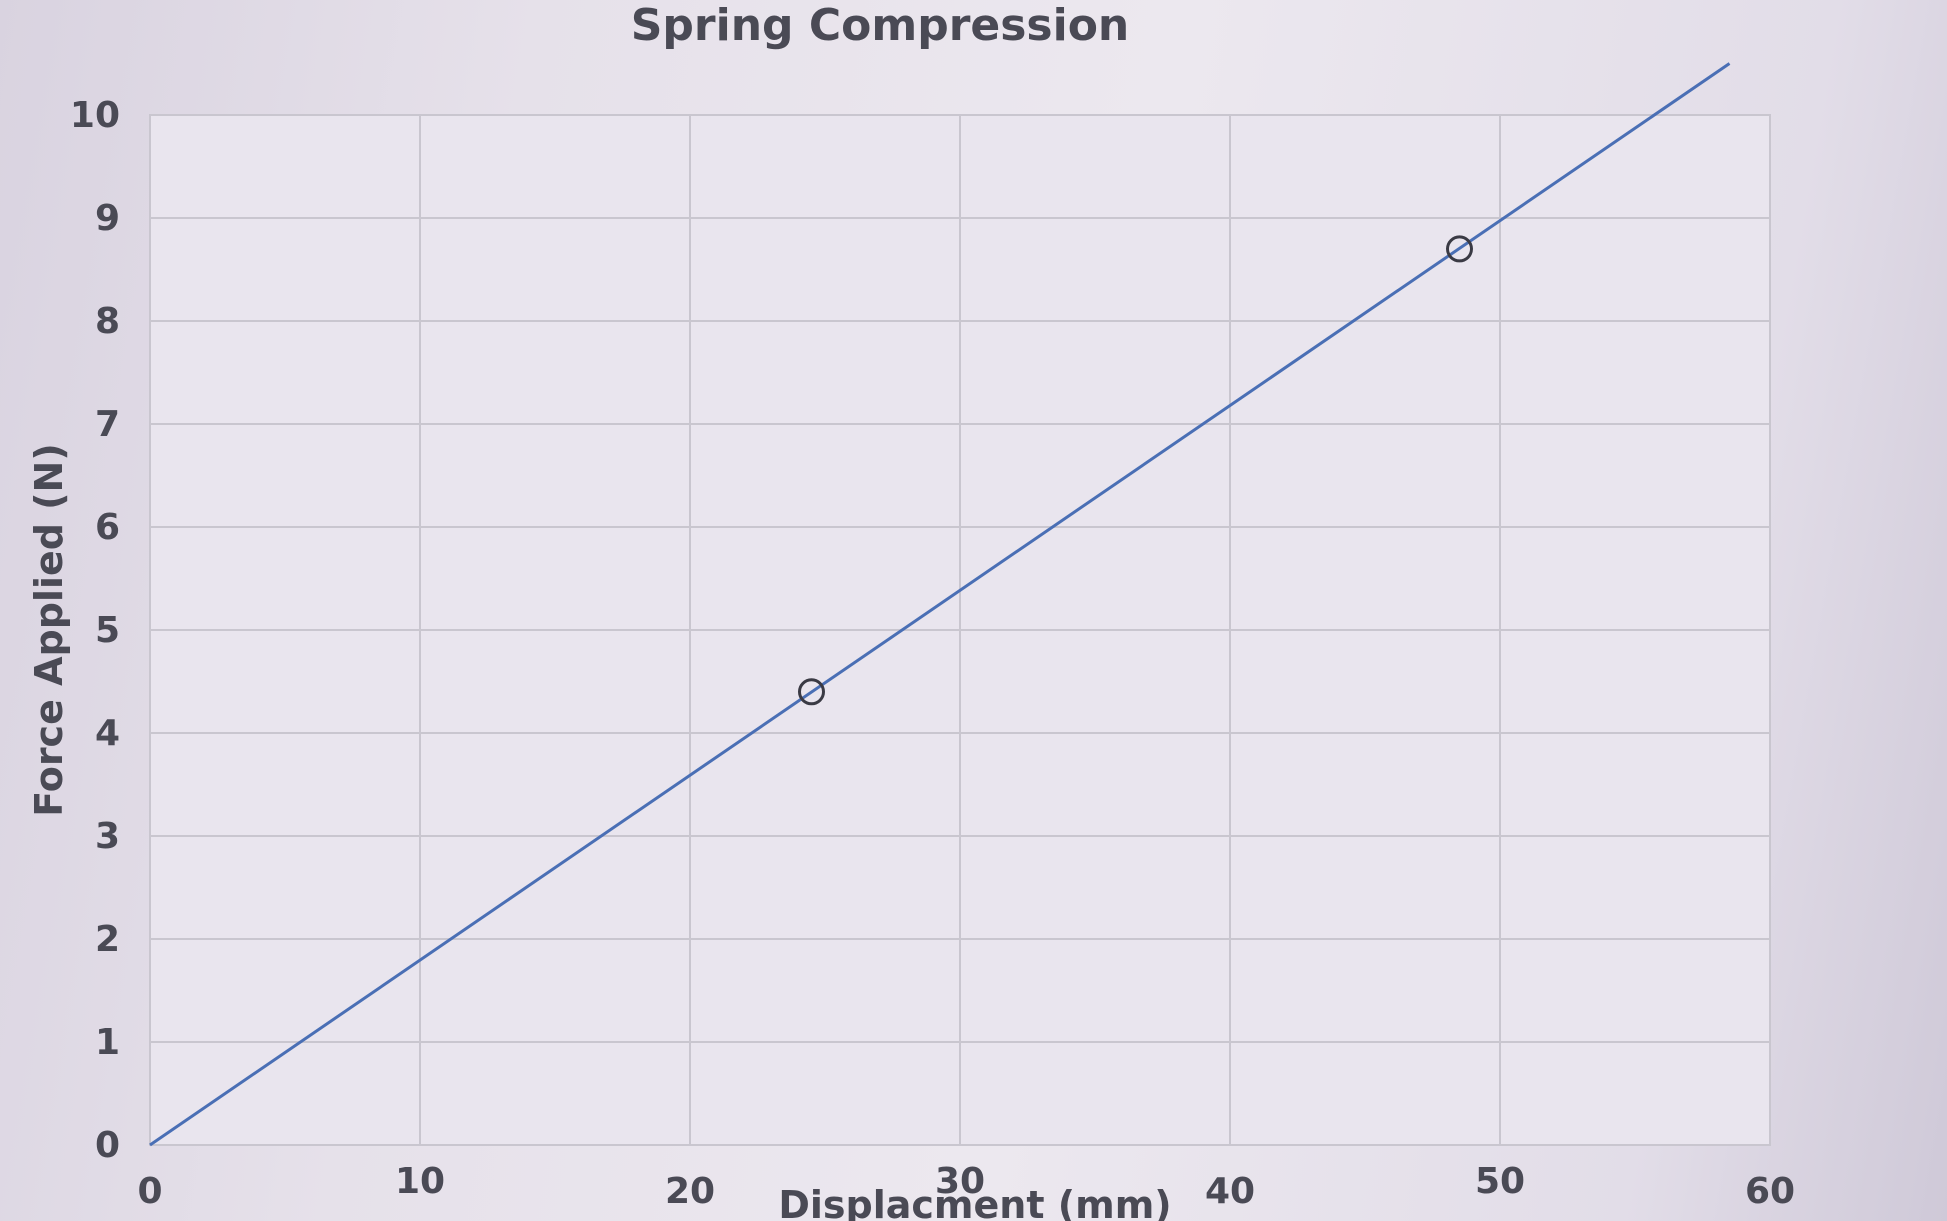  I want to click on x-tick-label: 10, so click(420, 1181).